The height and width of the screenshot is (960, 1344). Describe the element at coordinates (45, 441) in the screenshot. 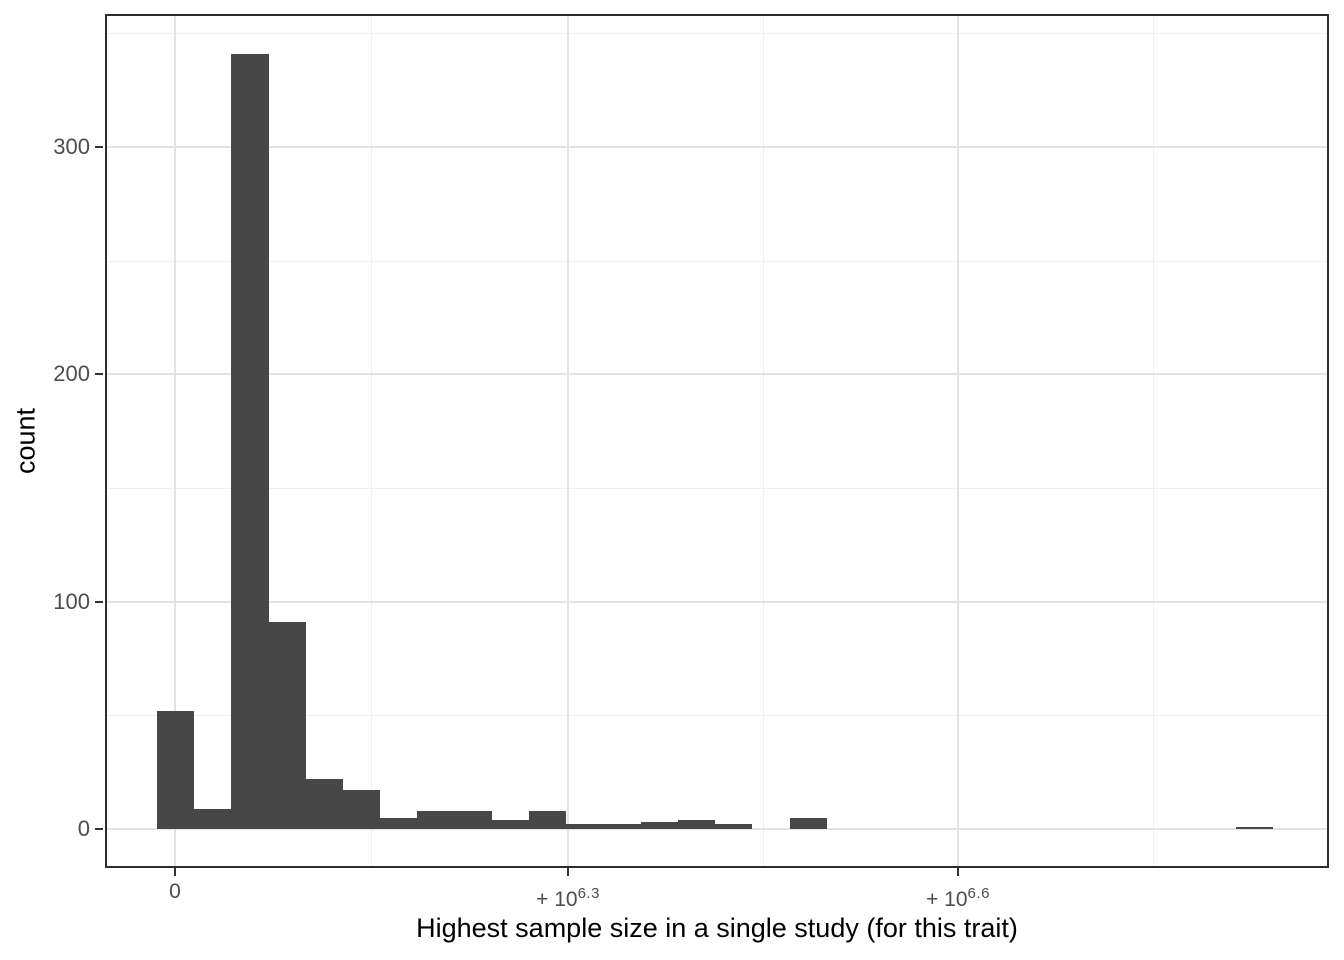

I see `y-axis-labels: 0 100 200 300` at that location.